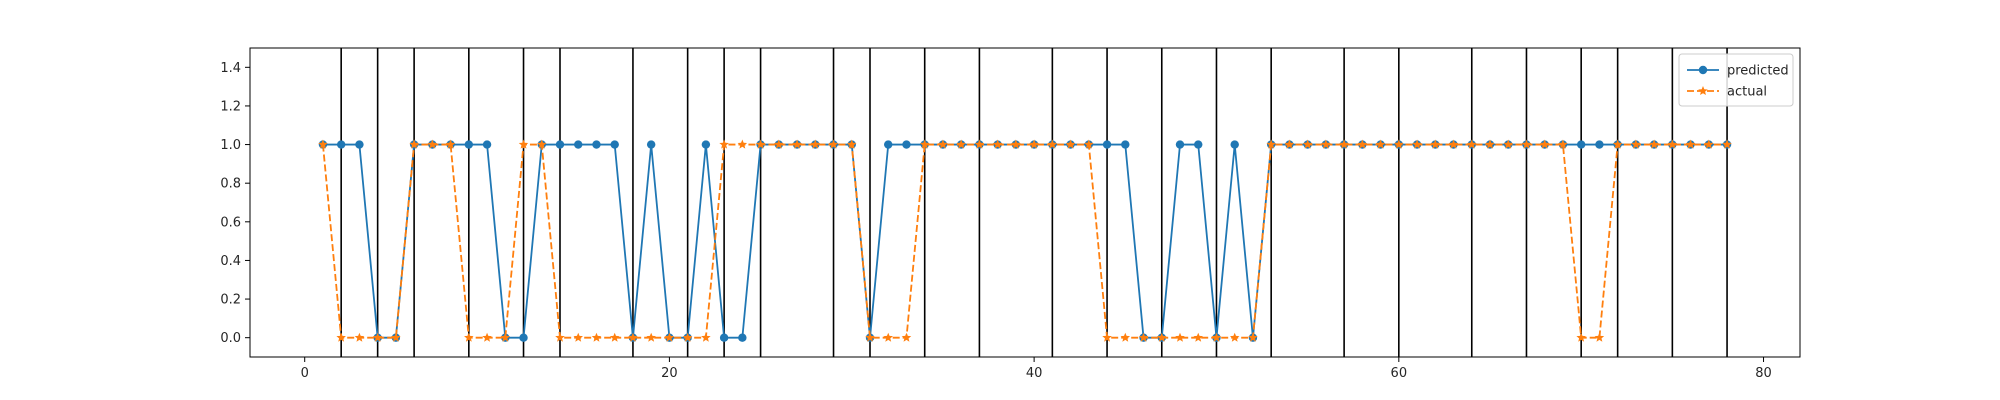 Image resolution: width=2000 pixels, height=400 pixels. What do you see at coordinates (1747, 92) in the screenshot?
I see `legend-label: actual` at bounding box center [1747, 92].